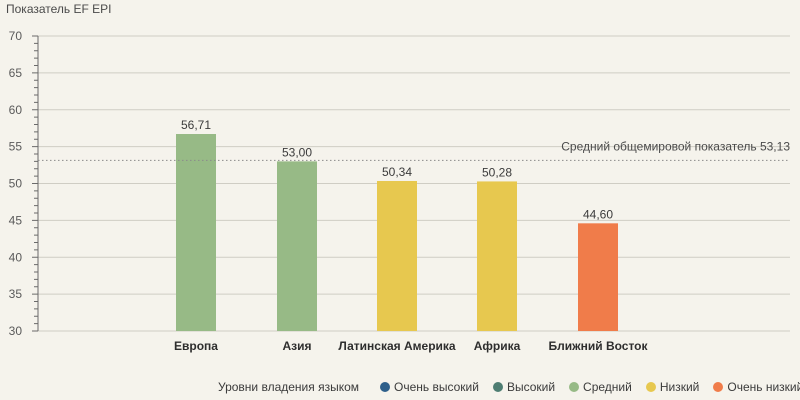 This screenshot has height=400, width=800. What do you see at coordinates (196, 125) in the screenshot?
I see `bar-value-label: 56,71` at bounding box center [196, 125].